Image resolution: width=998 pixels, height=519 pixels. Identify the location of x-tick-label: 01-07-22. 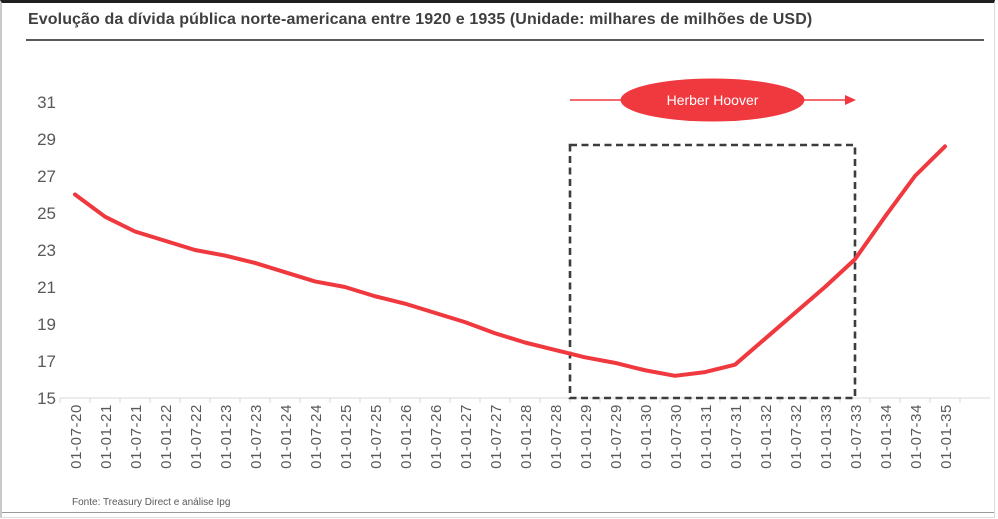
(196, 436).